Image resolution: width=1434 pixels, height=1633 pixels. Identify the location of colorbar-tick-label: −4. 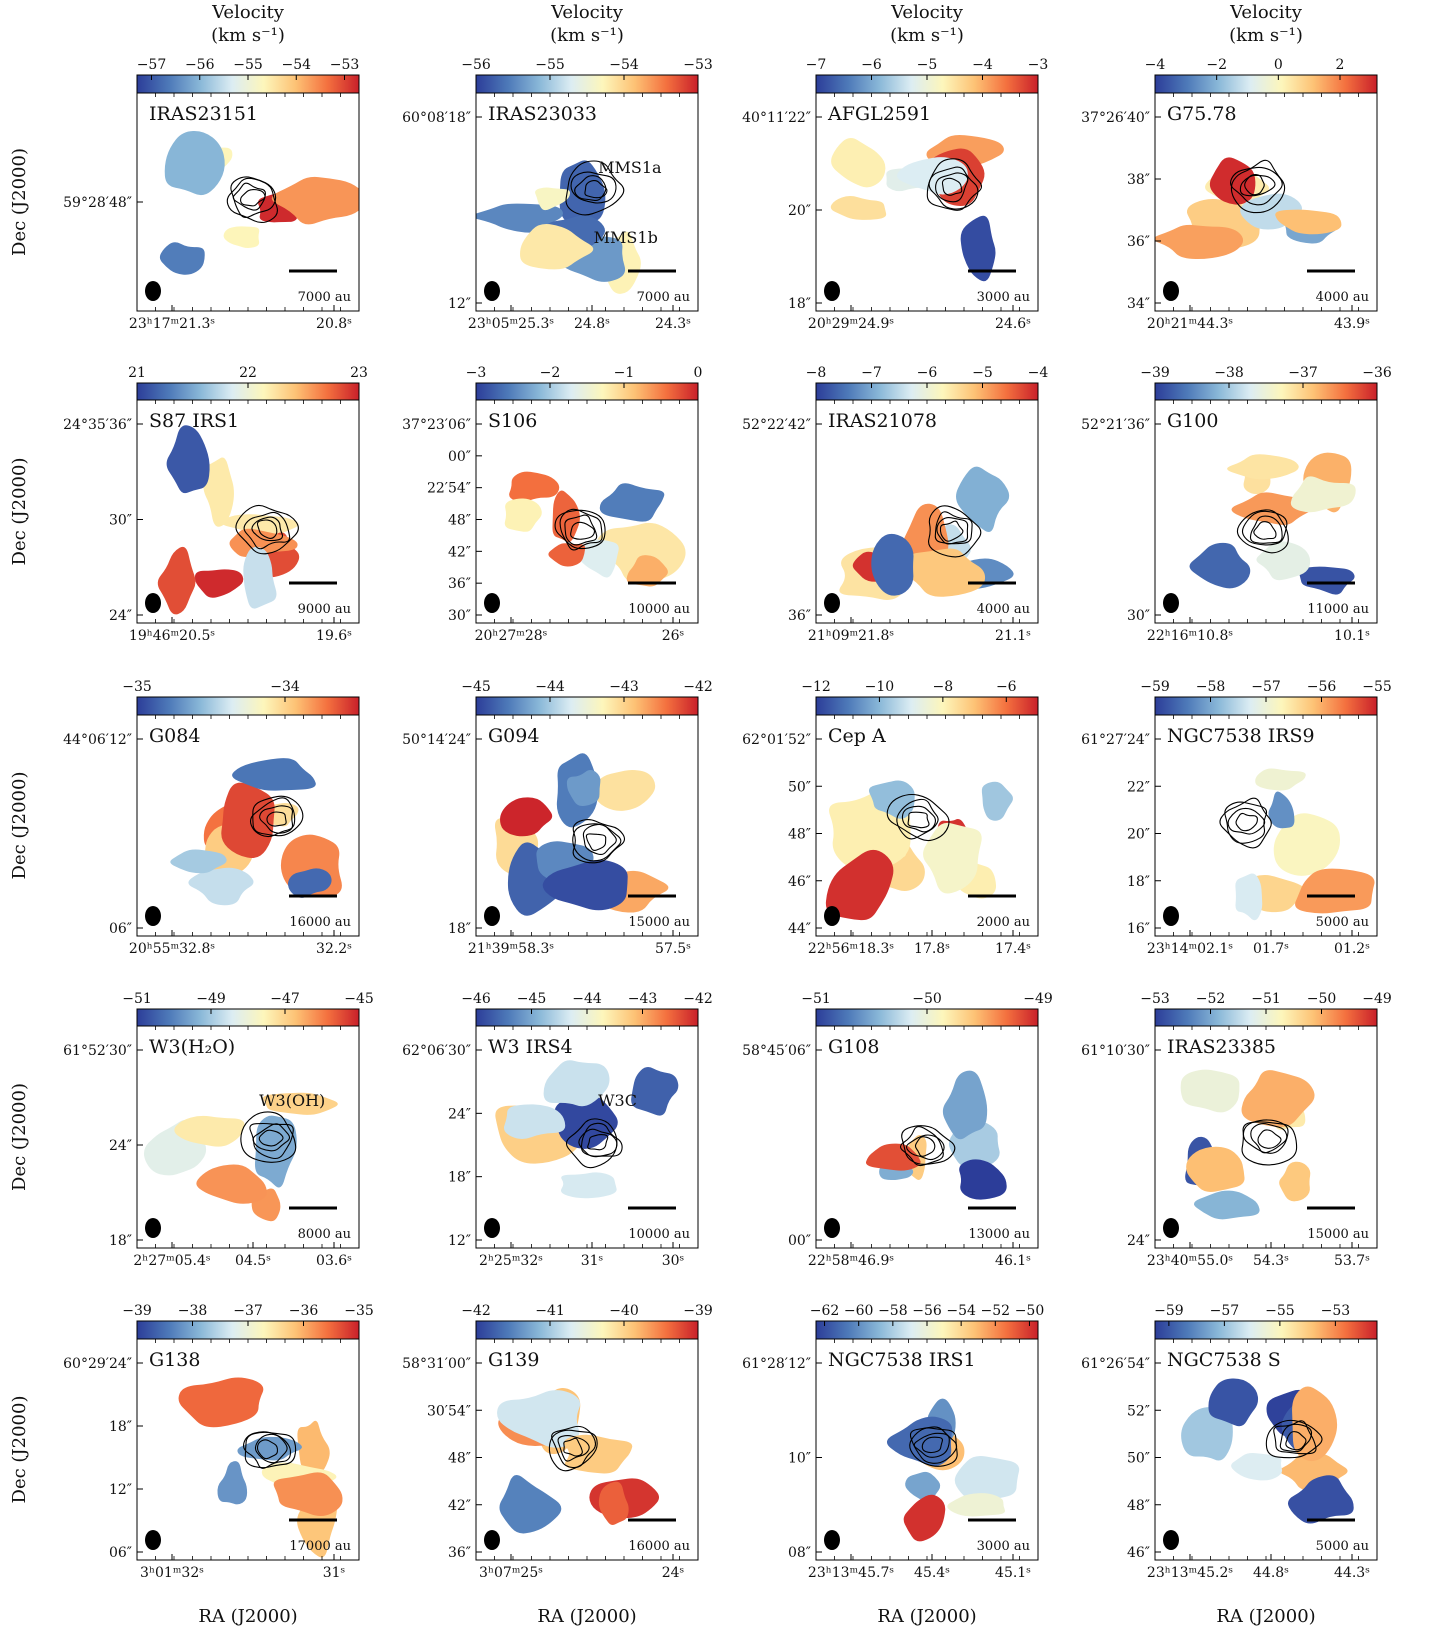
(1155, 65).